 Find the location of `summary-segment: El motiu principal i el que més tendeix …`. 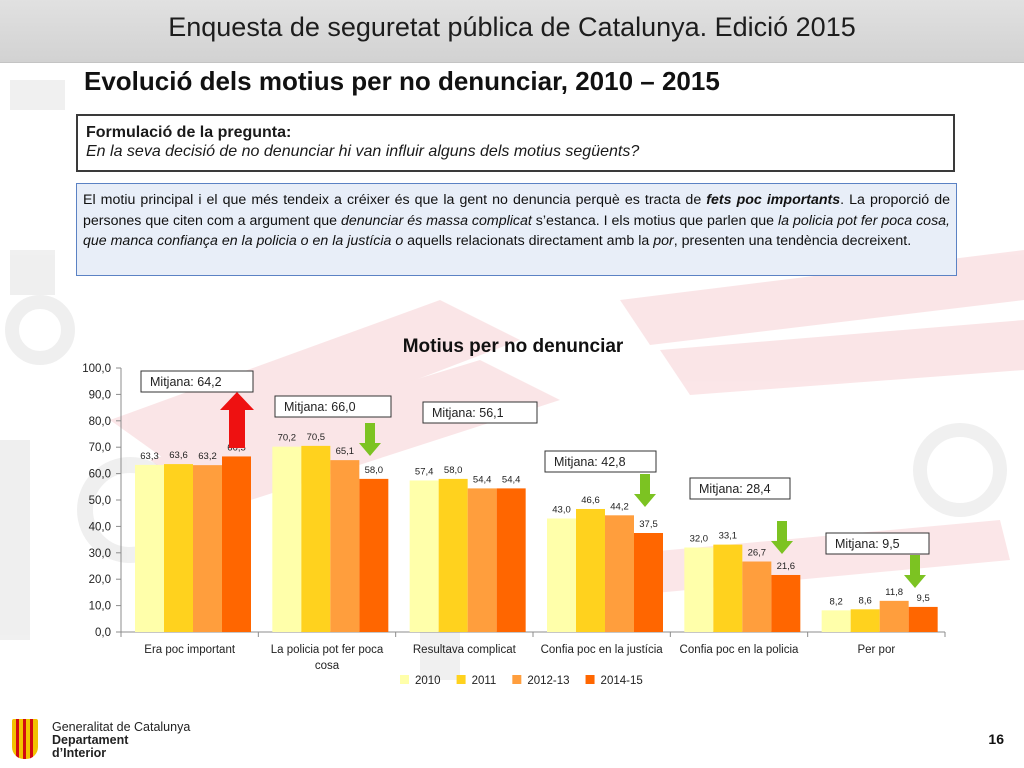

summary-segment: El motiu principal i el que més tendeix … is located at coordinates (395, 200).